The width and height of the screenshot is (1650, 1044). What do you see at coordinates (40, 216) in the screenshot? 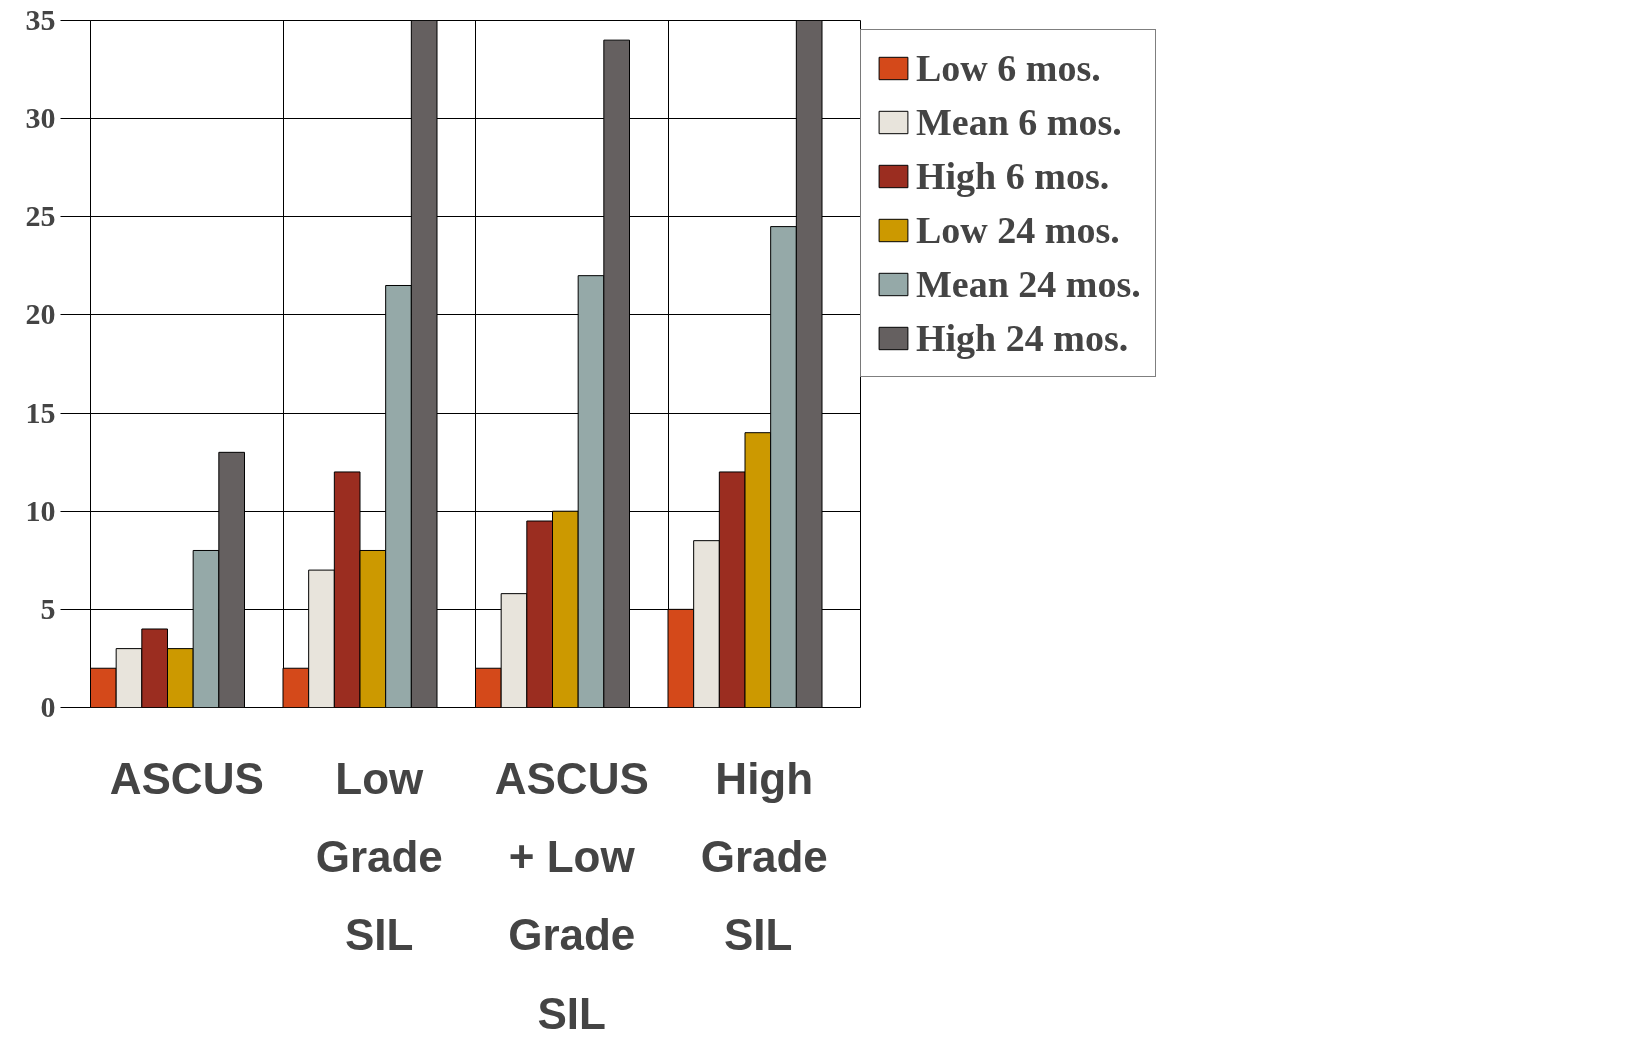
I see `y-tick-label: 25` at bounding box center [40, 216].